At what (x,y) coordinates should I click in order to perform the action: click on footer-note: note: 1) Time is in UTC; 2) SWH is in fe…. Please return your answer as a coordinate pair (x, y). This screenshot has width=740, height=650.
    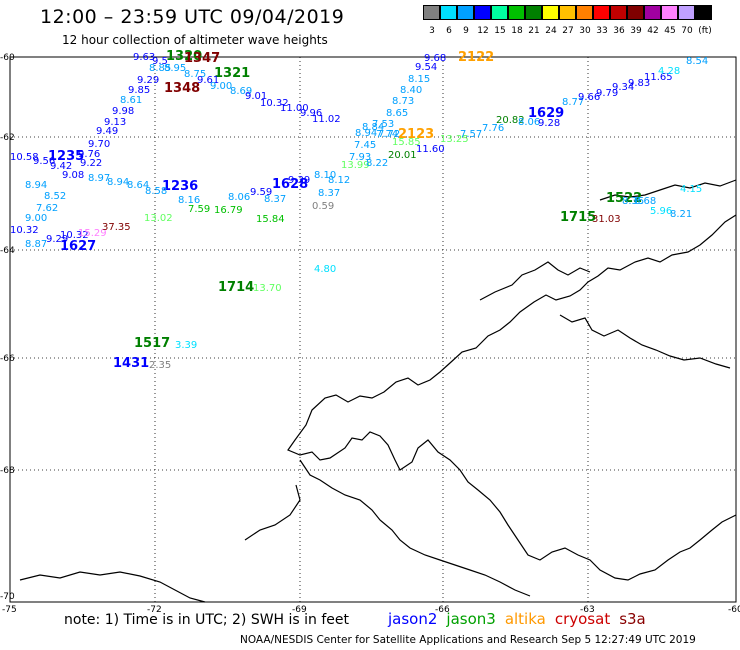
    Looking at the image, I should click on (207, 620).